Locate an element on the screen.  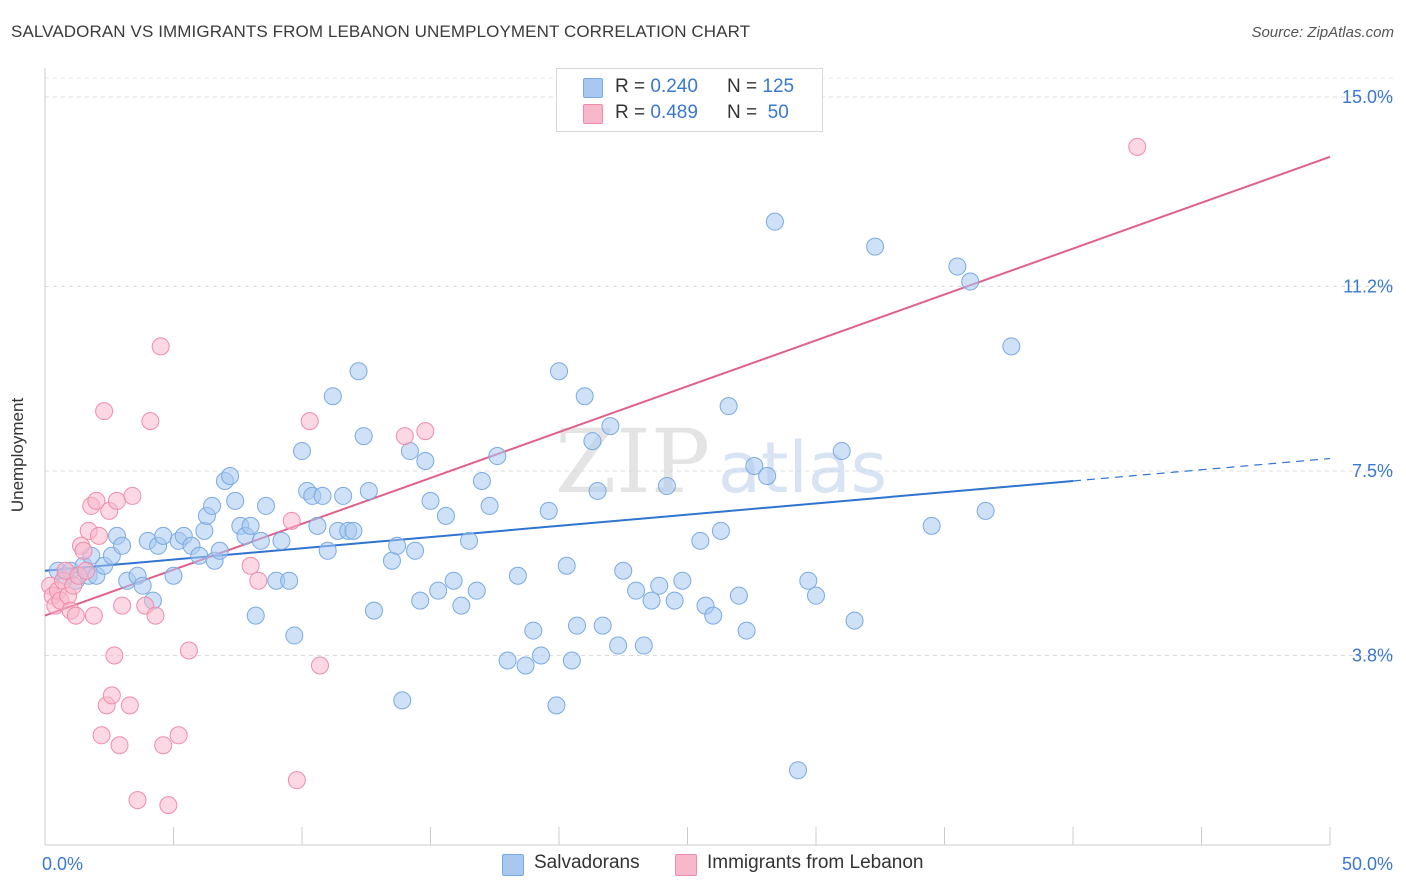
x-tick-label-min: 0.0% is located at coordinates (62, 864).